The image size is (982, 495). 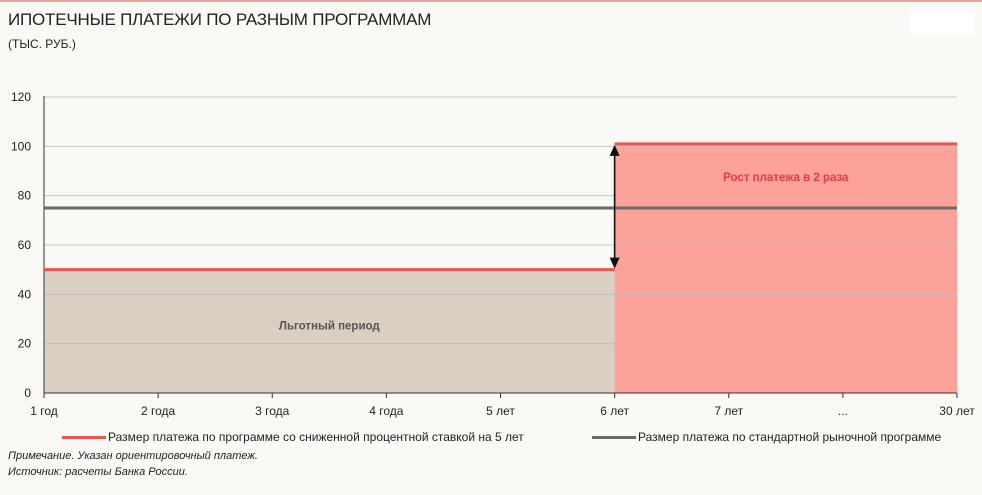 I want to click on legend-swatch-market, so click(x=614, y=437).